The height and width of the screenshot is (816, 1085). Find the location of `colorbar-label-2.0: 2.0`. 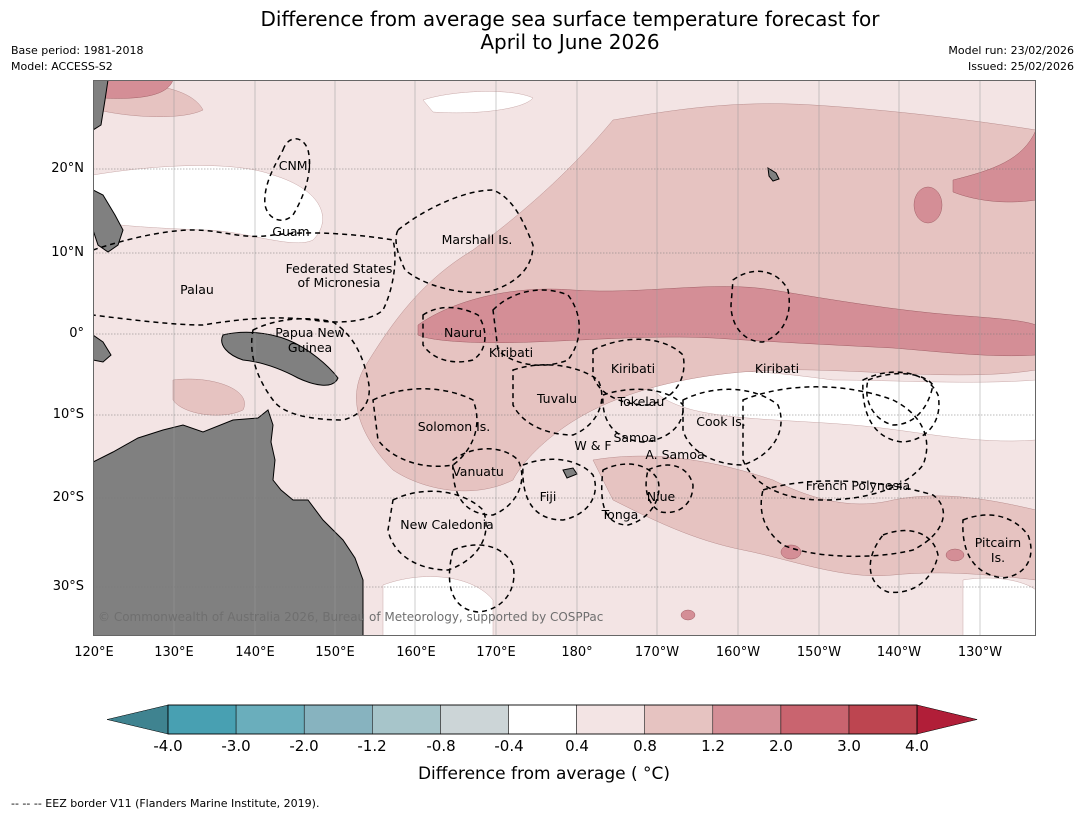

colorbar-label-2.0: 2.0 is located at coordinates (781, 746).